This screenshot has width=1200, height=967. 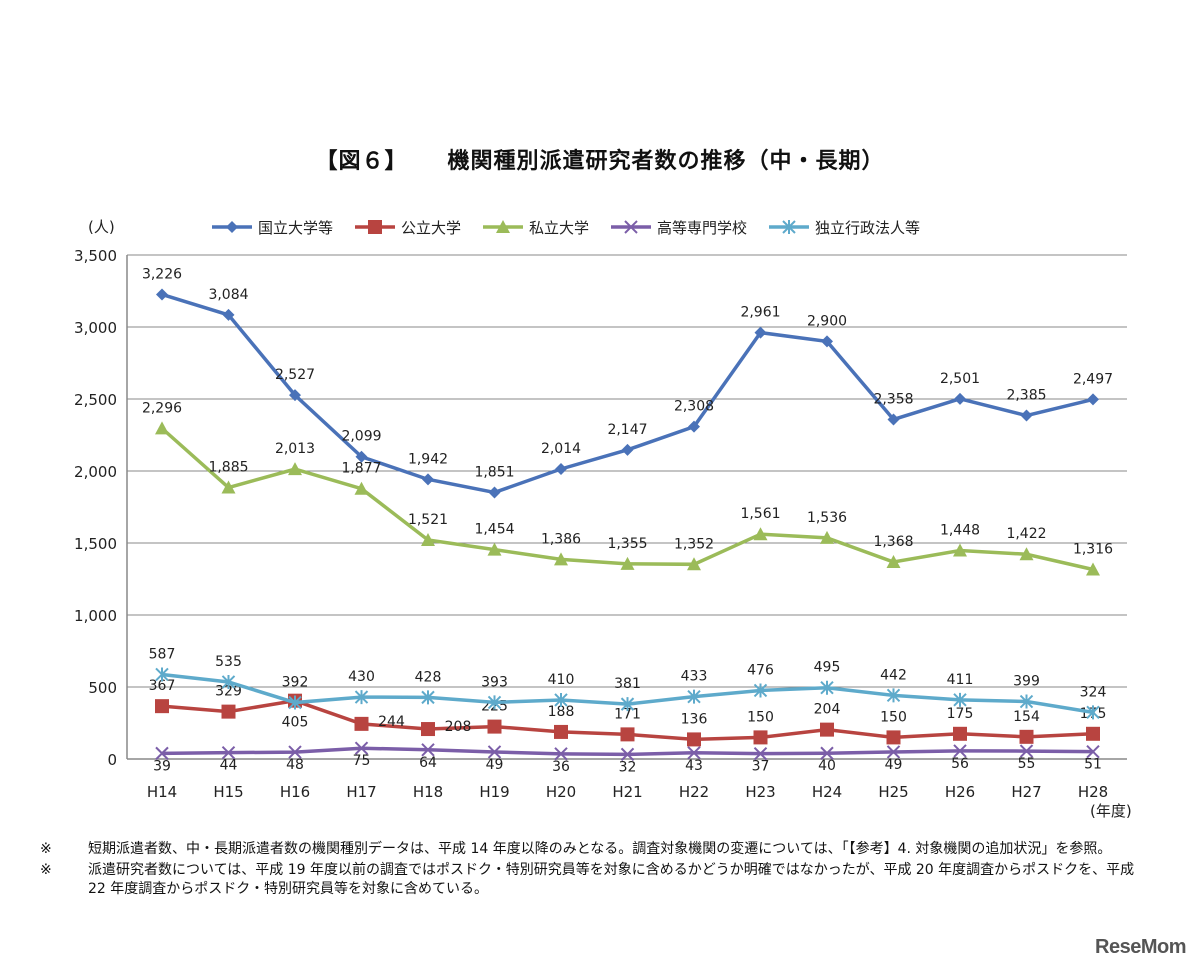 I want to click on data-label: 410, so click(x=561, y=680).